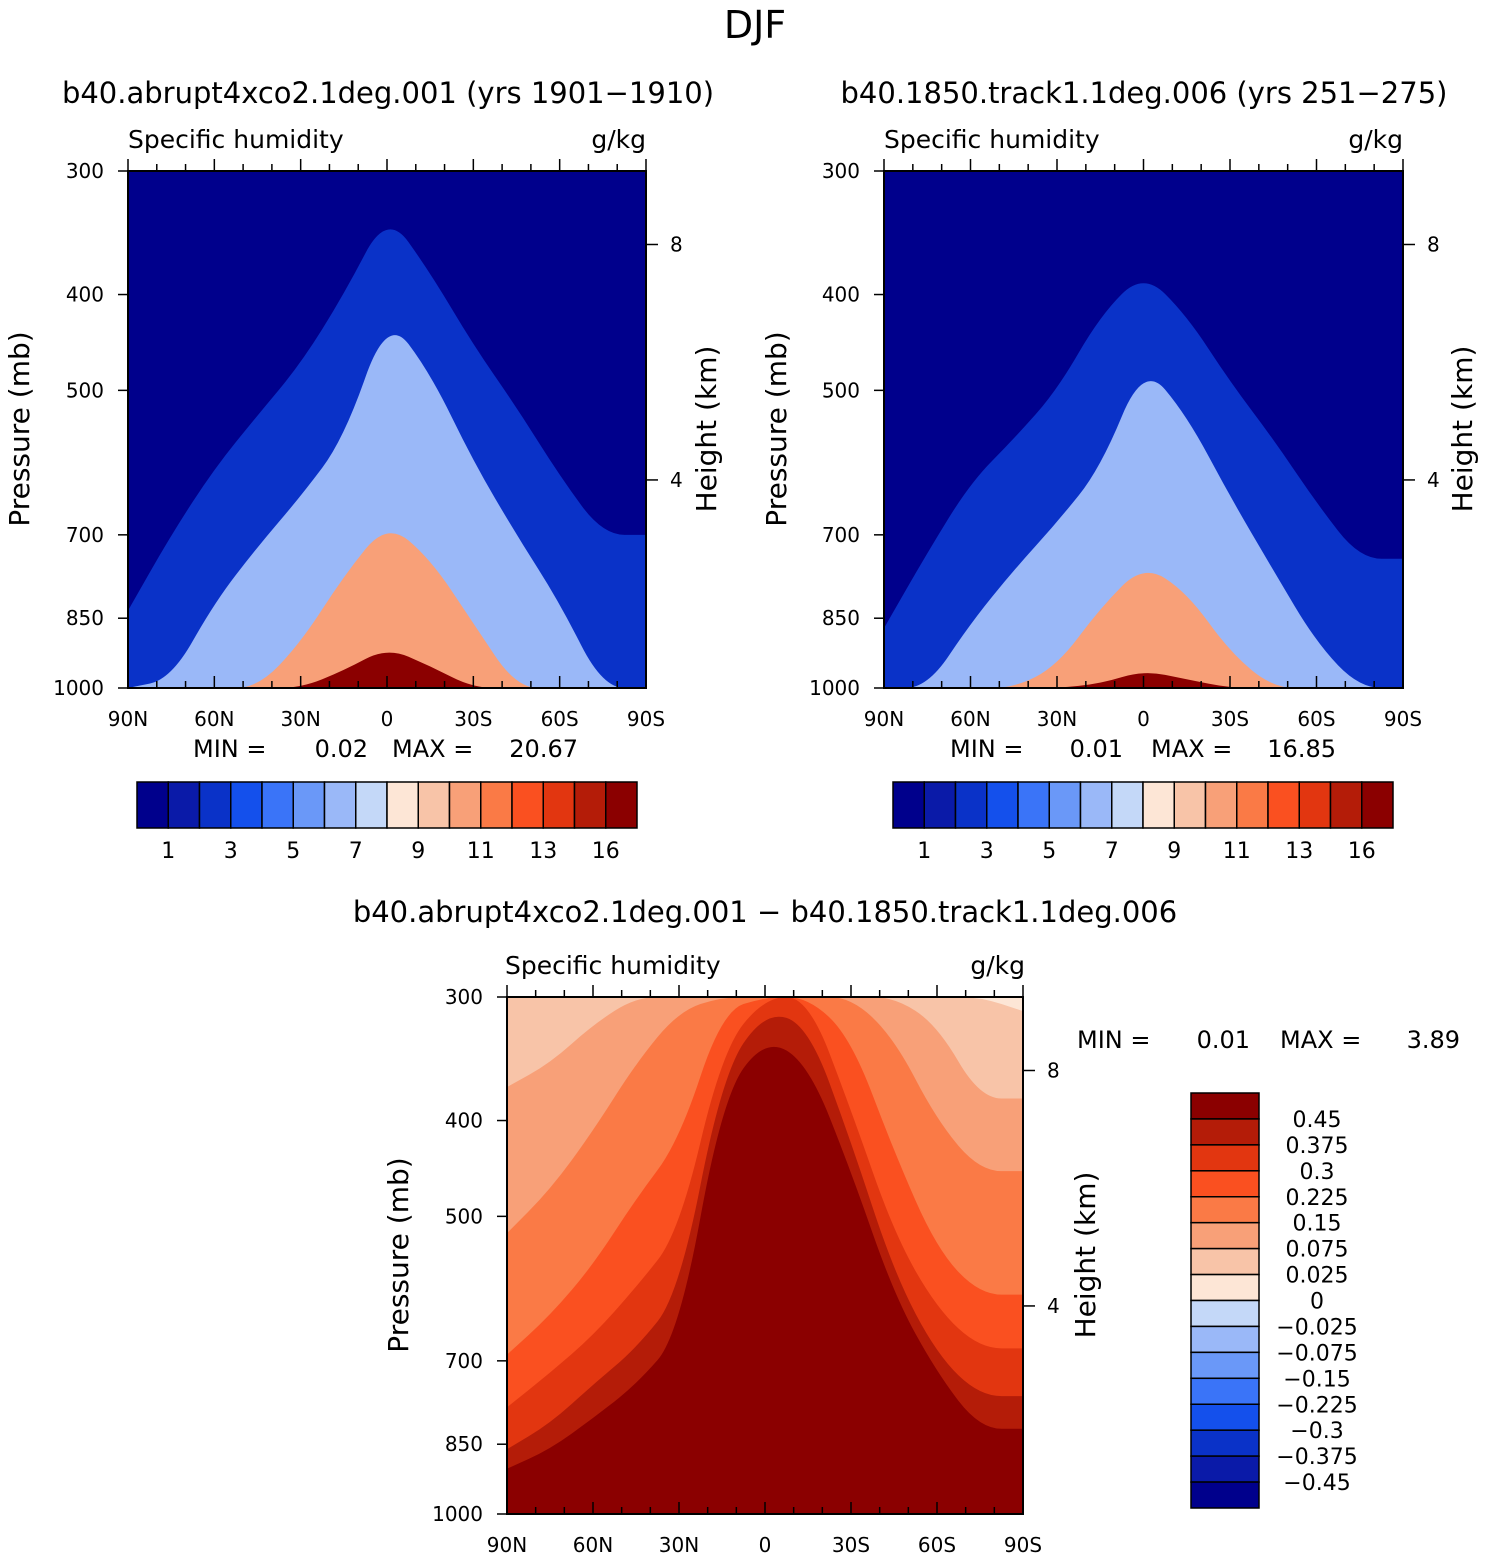  What do you see at coordinates (1112, 851) in the screenshot?
I see `colorbar-label: 7` at bounding box center [1112, 851].